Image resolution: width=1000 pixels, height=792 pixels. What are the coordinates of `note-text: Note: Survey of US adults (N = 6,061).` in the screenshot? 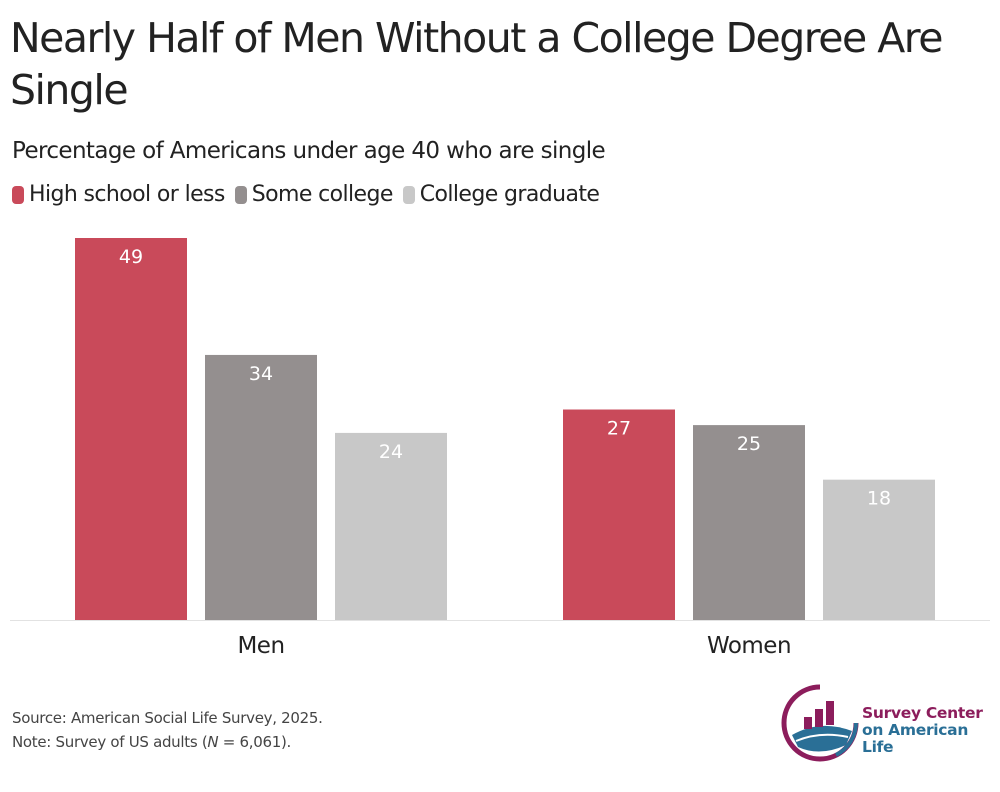 It's located at (167, 742).